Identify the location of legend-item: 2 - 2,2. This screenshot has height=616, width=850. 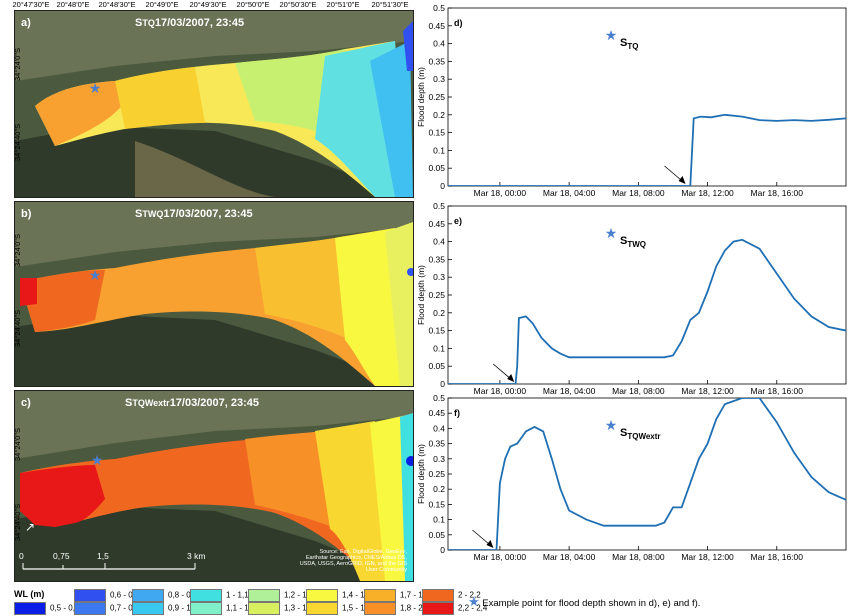
(451, 595).